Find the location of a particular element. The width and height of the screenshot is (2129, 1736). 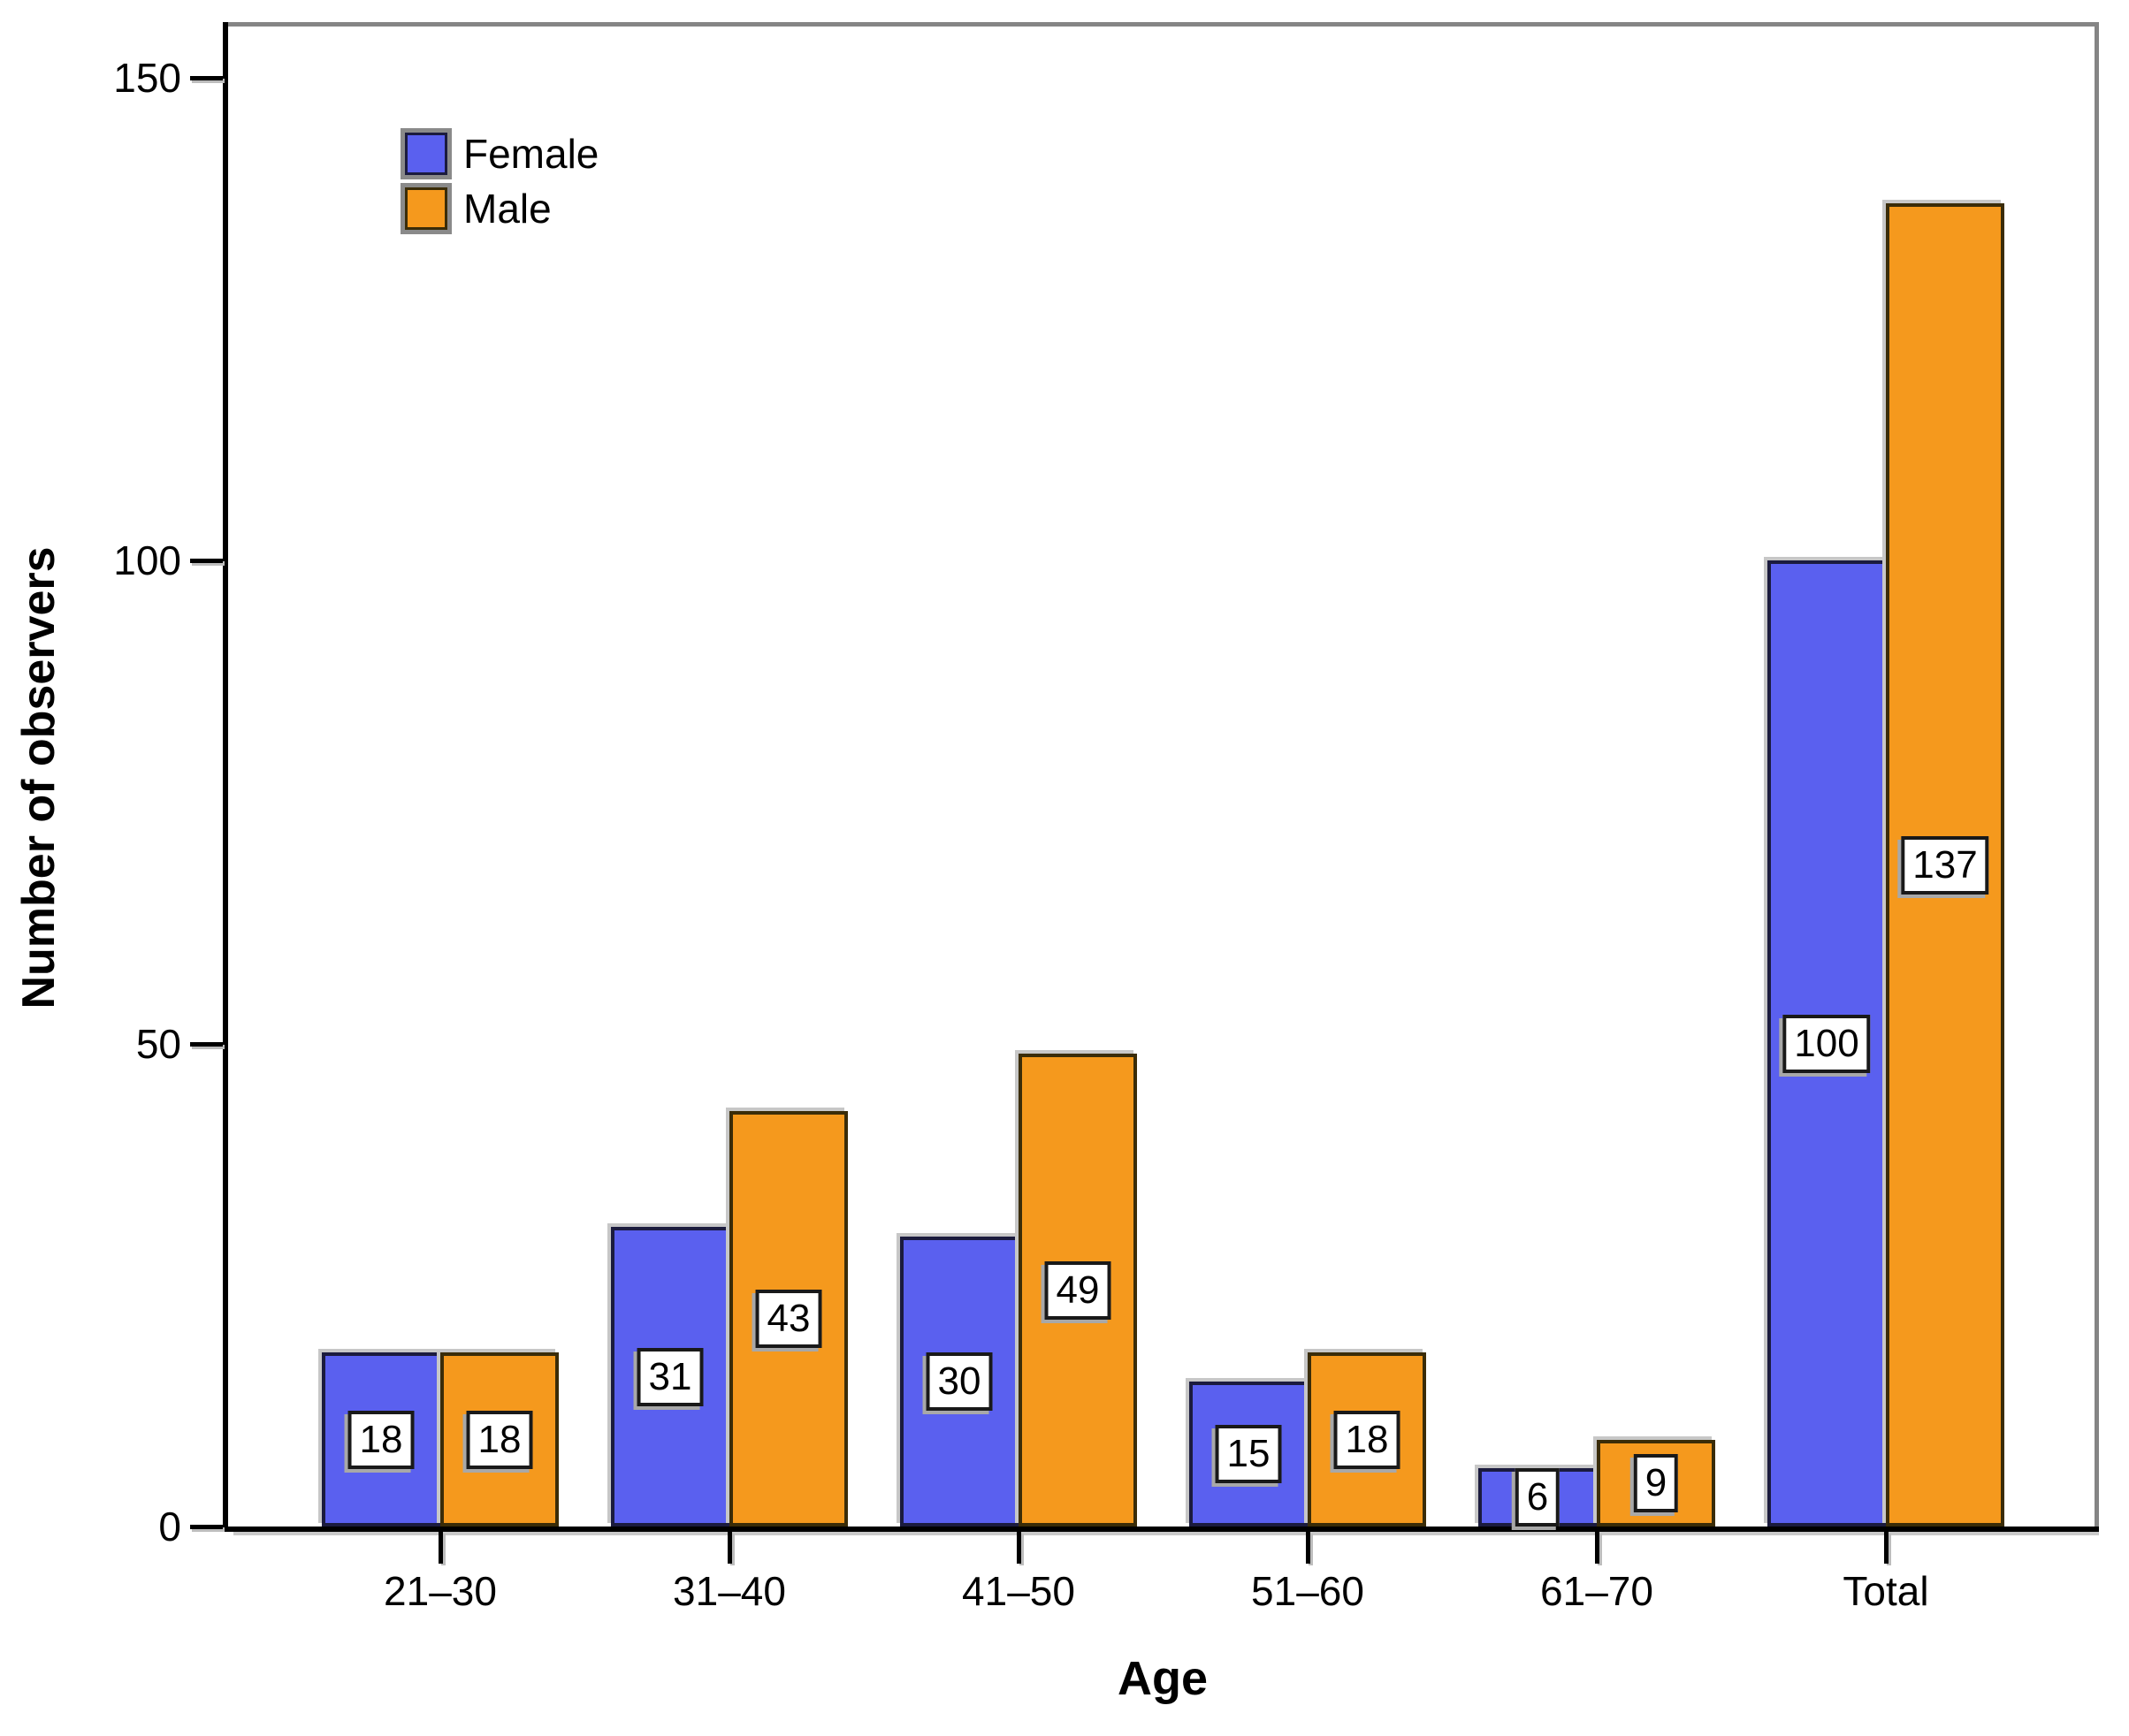

x-axis-shadow is located at coordinates (1166, 1534).